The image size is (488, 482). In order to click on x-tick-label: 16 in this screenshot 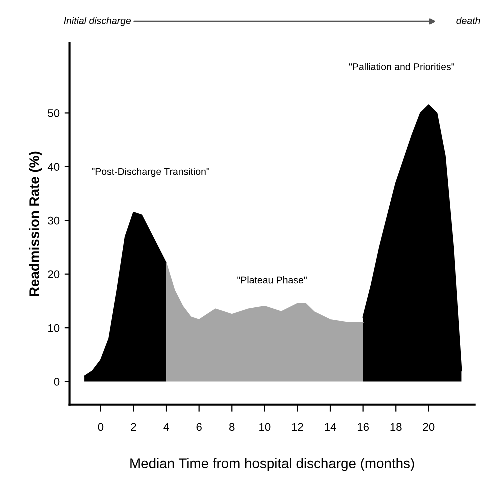, I will do `click(364, 427)`.